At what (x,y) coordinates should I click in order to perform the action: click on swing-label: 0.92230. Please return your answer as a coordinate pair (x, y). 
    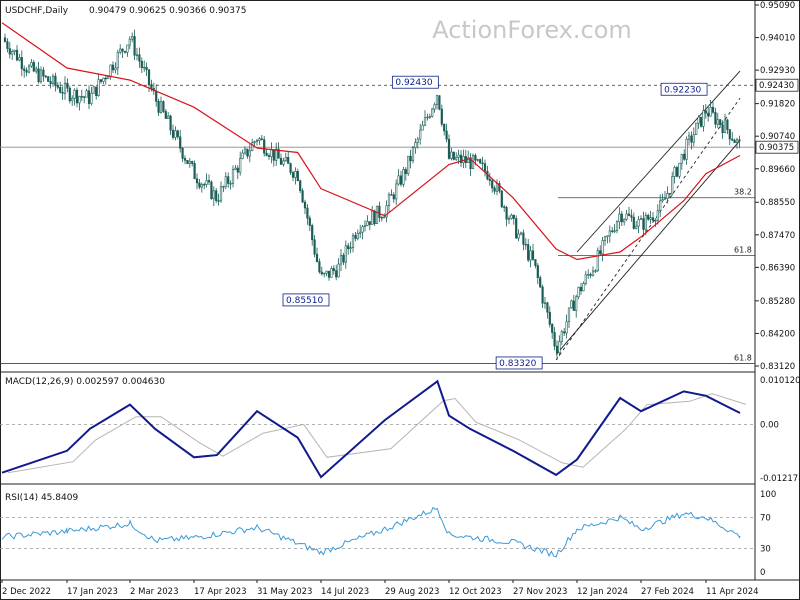
    Looking at the image, I should click on (682, 90).